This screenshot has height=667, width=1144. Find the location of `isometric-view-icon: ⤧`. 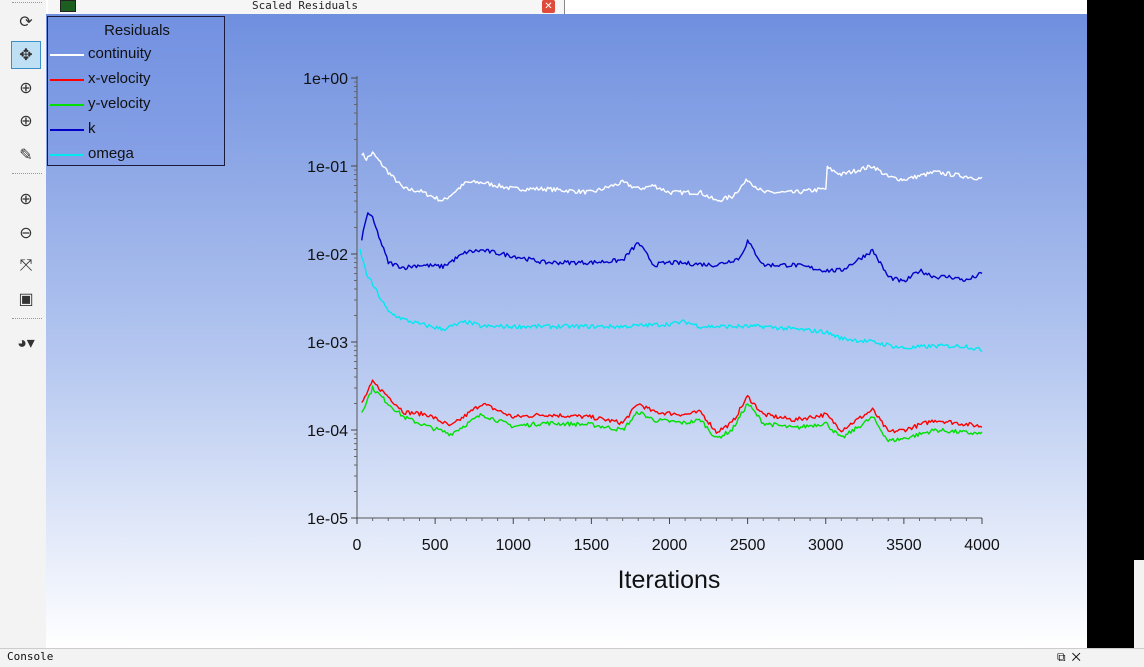

isometric-view-icon: ⤧ is located at coordinates (26, 265).